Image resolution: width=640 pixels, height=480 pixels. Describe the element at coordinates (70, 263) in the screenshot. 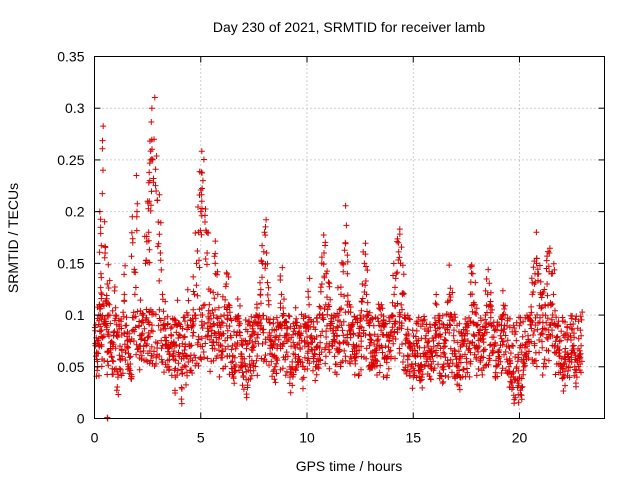

I see `y-tick-label: 0.15` at that location.